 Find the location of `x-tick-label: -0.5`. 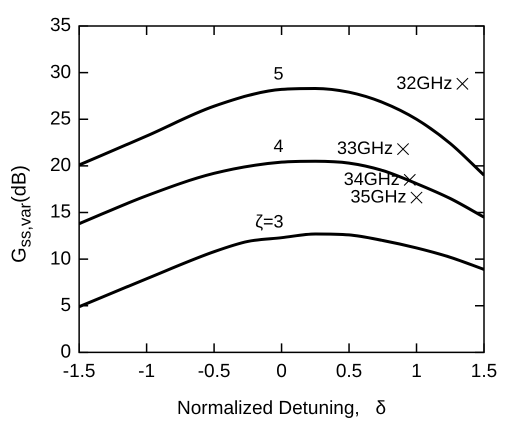

x-tick-label: -0.5 is located at coordinates (214, 371).